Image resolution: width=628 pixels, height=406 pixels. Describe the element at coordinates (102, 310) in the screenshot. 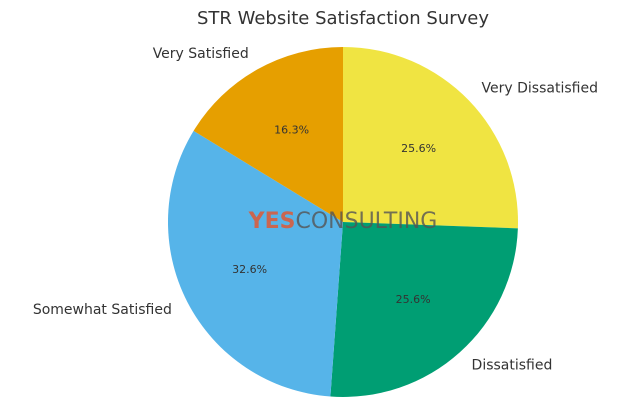

I see `category-label: Somewhat Satisfied` at that location.